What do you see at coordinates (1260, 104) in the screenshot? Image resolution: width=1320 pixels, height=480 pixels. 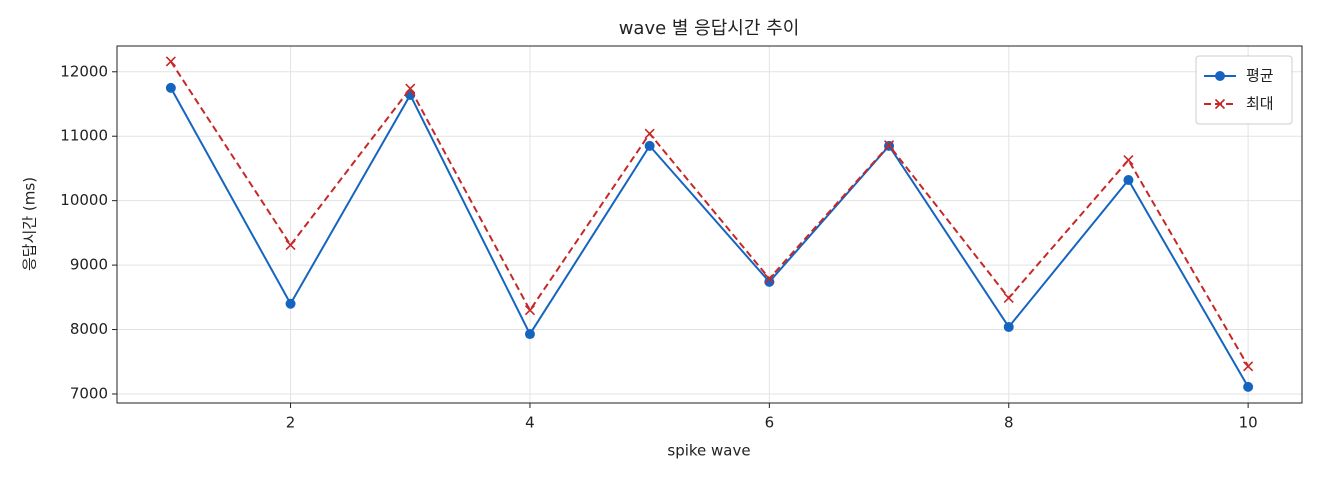 I see `legend-label: 최대` at bounding box center [1260, 104].